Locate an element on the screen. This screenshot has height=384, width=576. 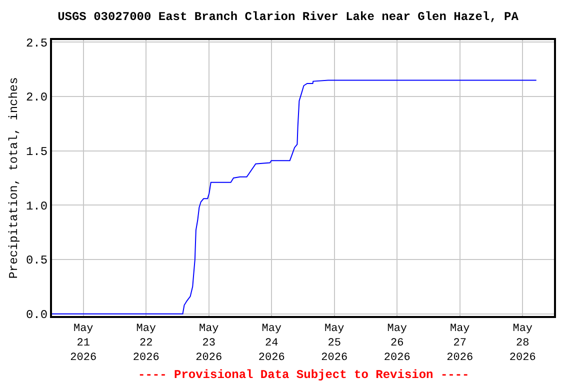
chart-title: USGS 03027000 East Branch Clarion River Lake near Glen Hazel, PA is located at coordinates (289, 17).